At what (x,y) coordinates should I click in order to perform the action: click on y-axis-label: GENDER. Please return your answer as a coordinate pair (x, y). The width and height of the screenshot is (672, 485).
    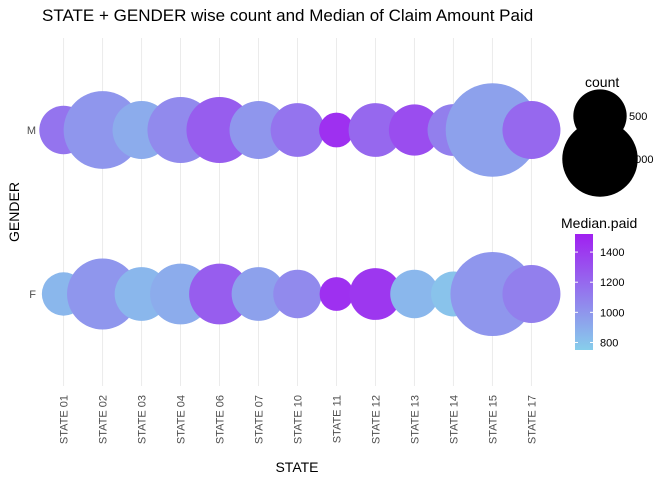
    Looking at the image, I should click on (14, 212).